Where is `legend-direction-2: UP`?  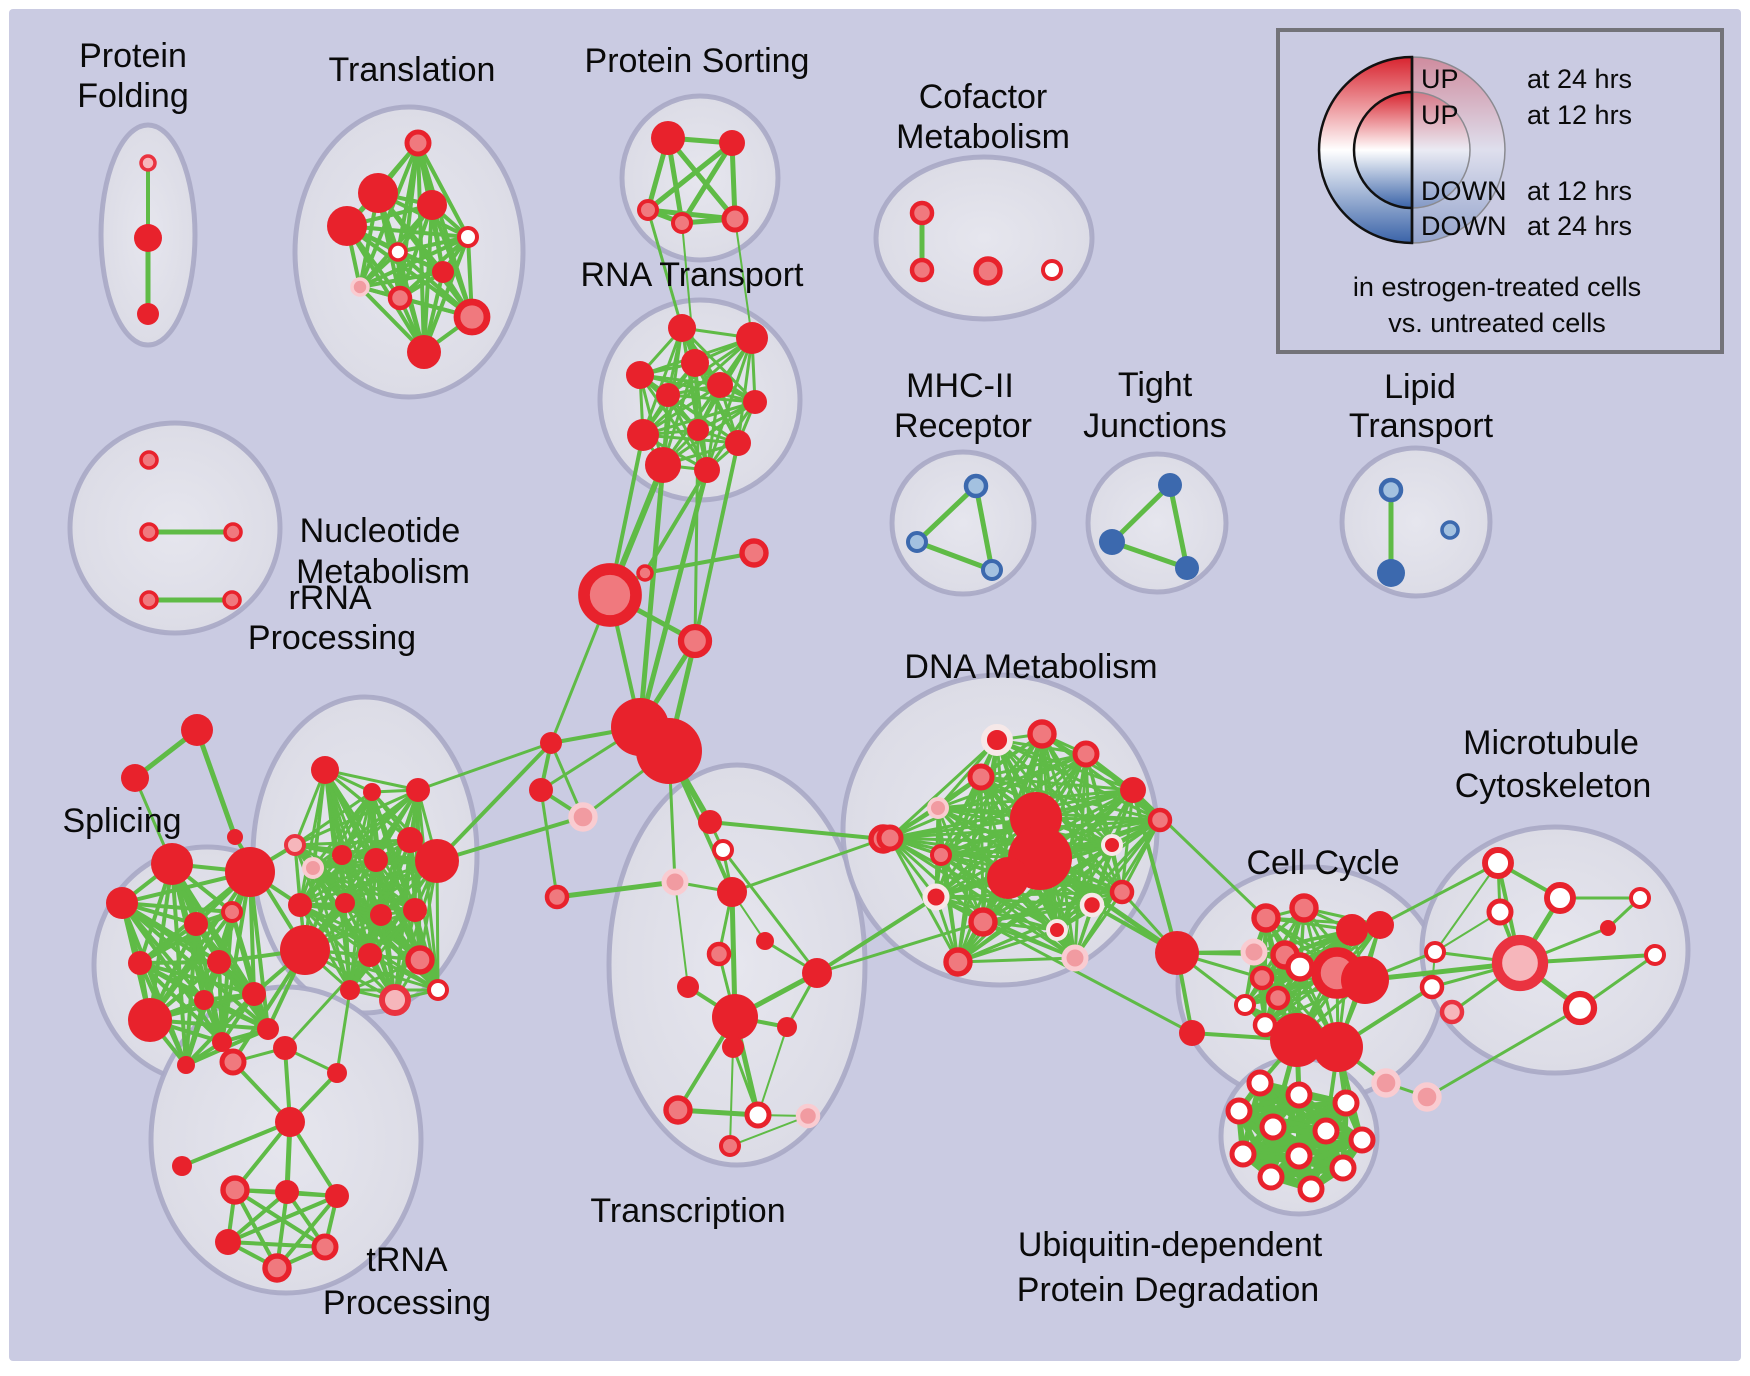 legend-direction-2: UP is located at coordinates (1440, 115).